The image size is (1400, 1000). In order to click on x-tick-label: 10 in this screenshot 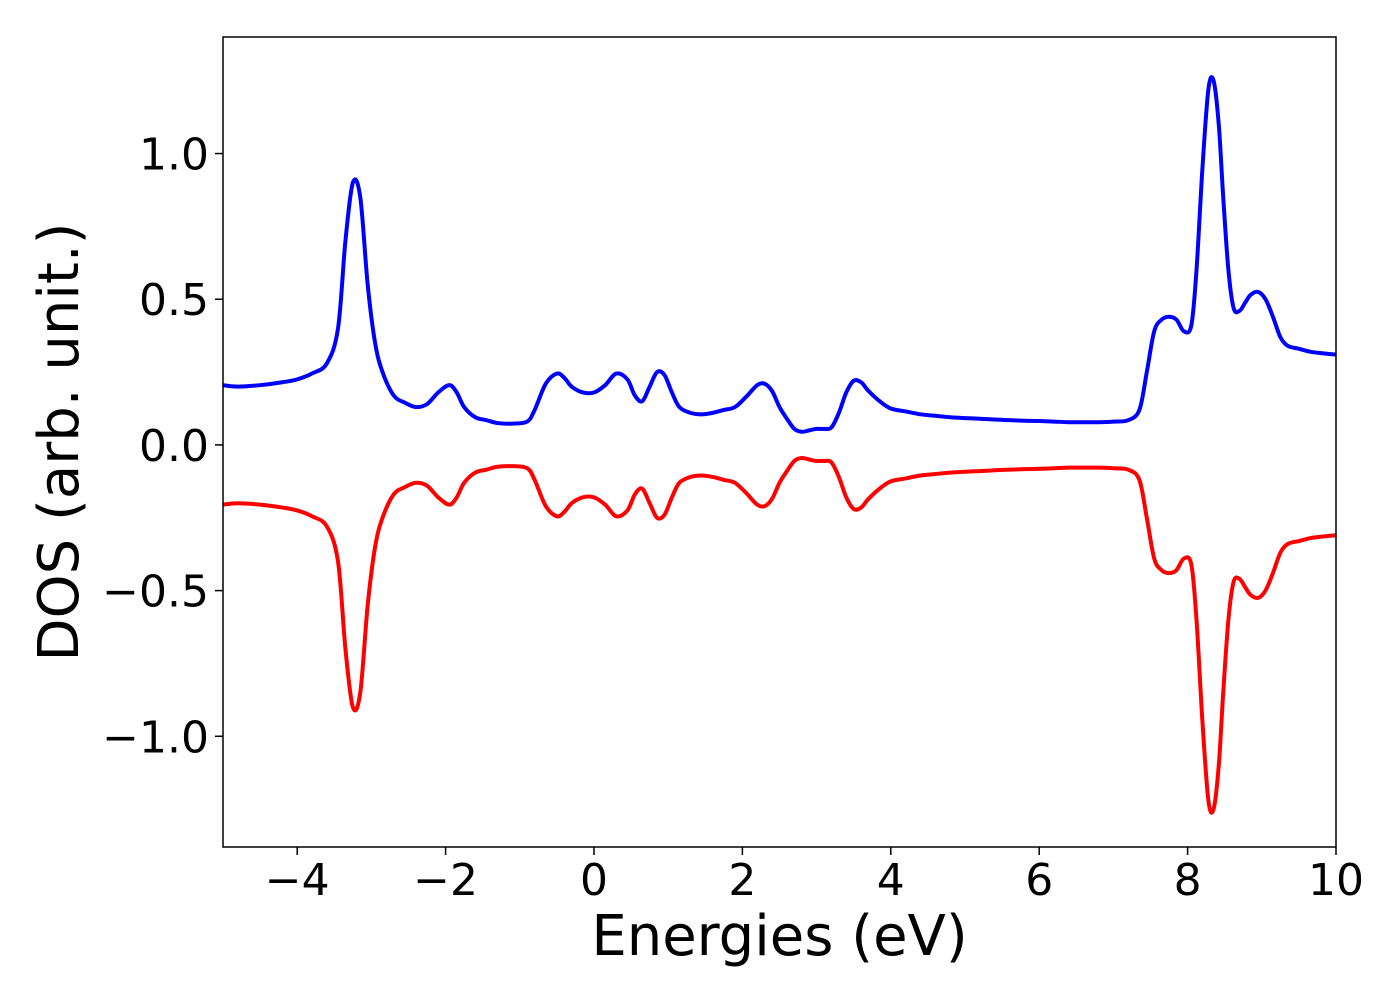, I will do `click(1336, 880)`.